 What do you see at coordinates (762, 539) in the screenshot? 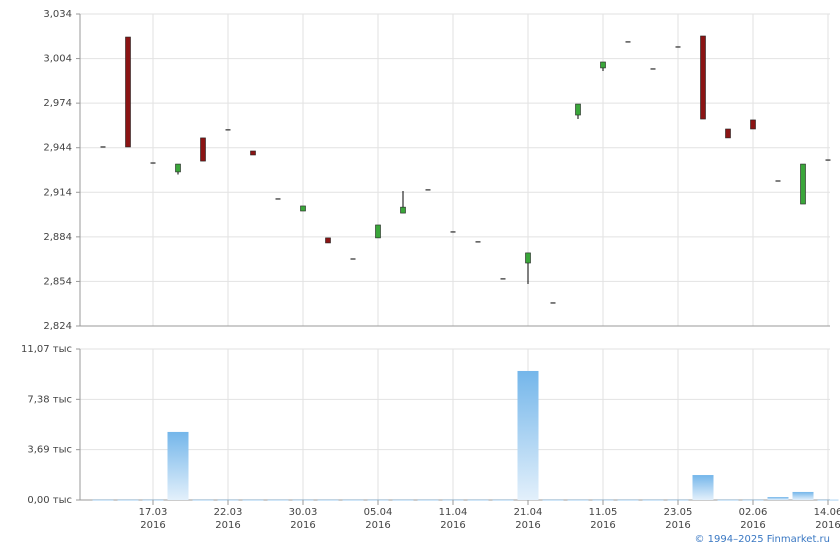
I see `footer: © 1994–2025 Finmarket.ru` at bounding box center [762, 539].